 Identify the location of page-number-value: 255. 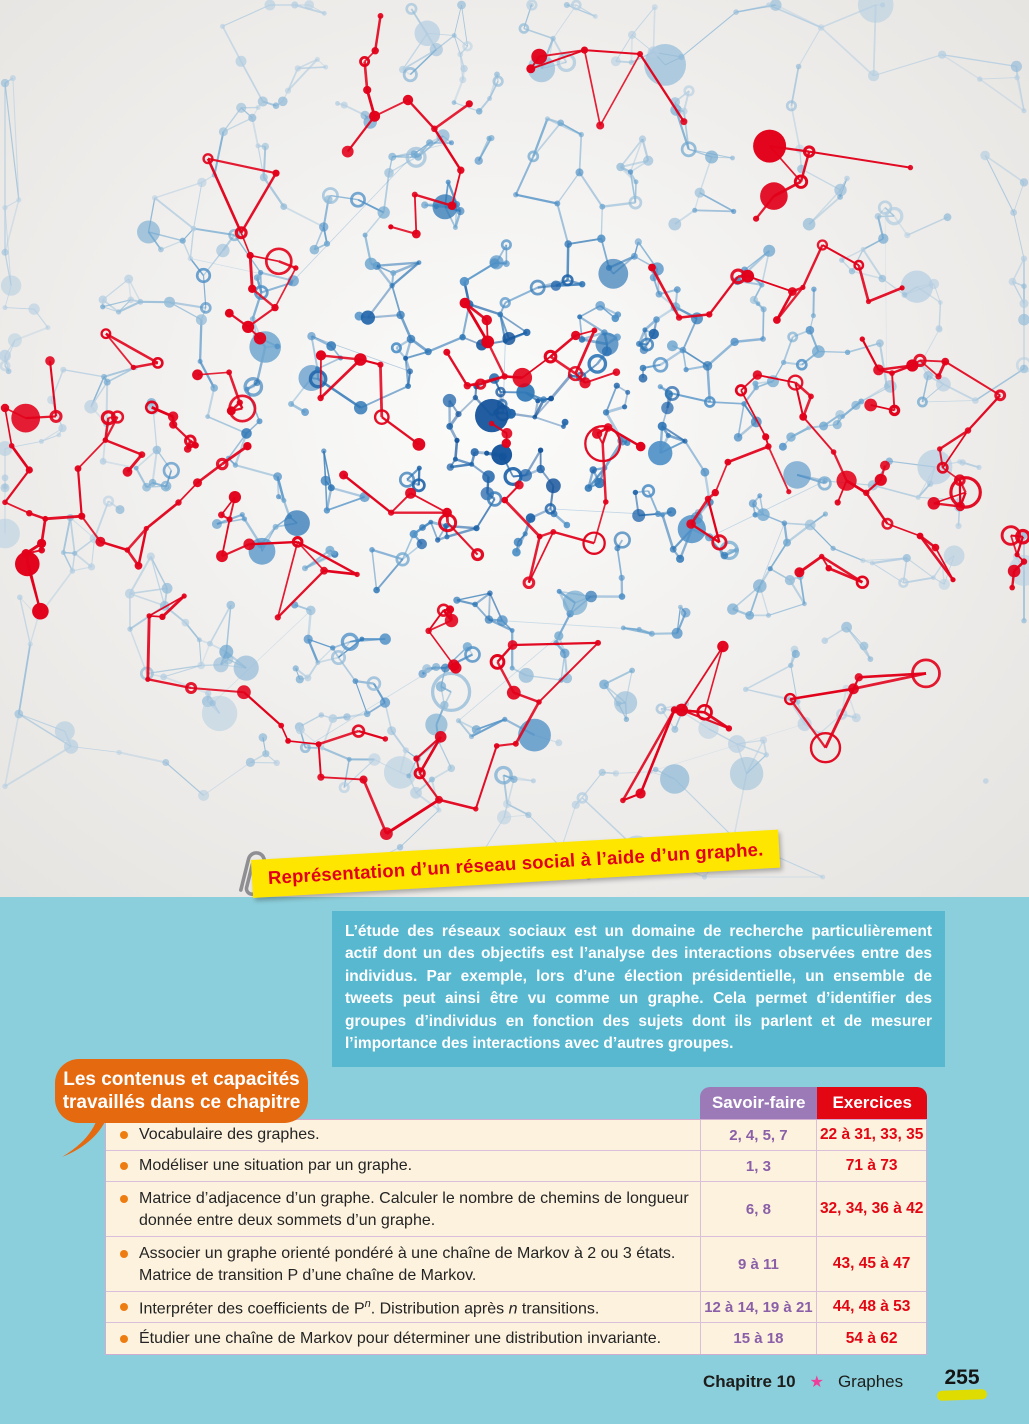
(962, 1377).